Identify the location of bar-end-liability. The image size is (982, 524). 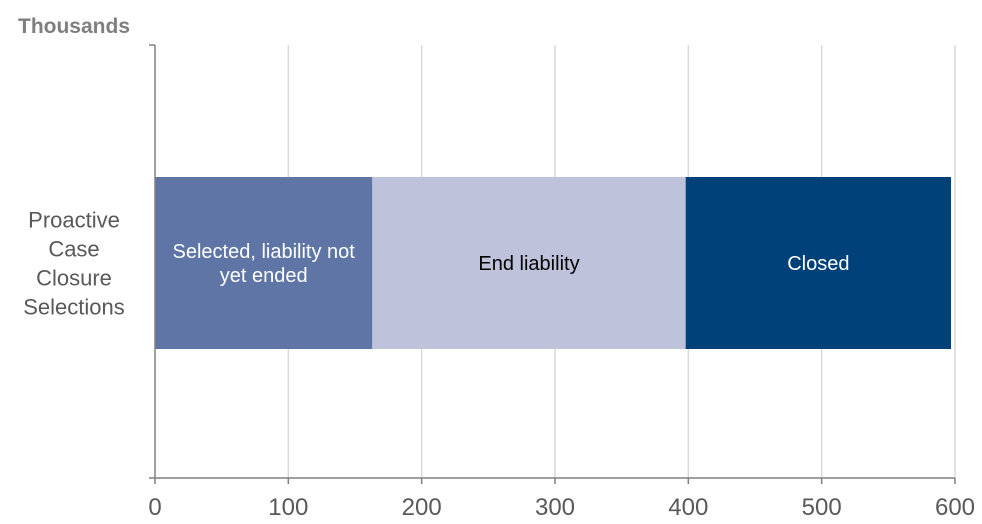
(529, 263).